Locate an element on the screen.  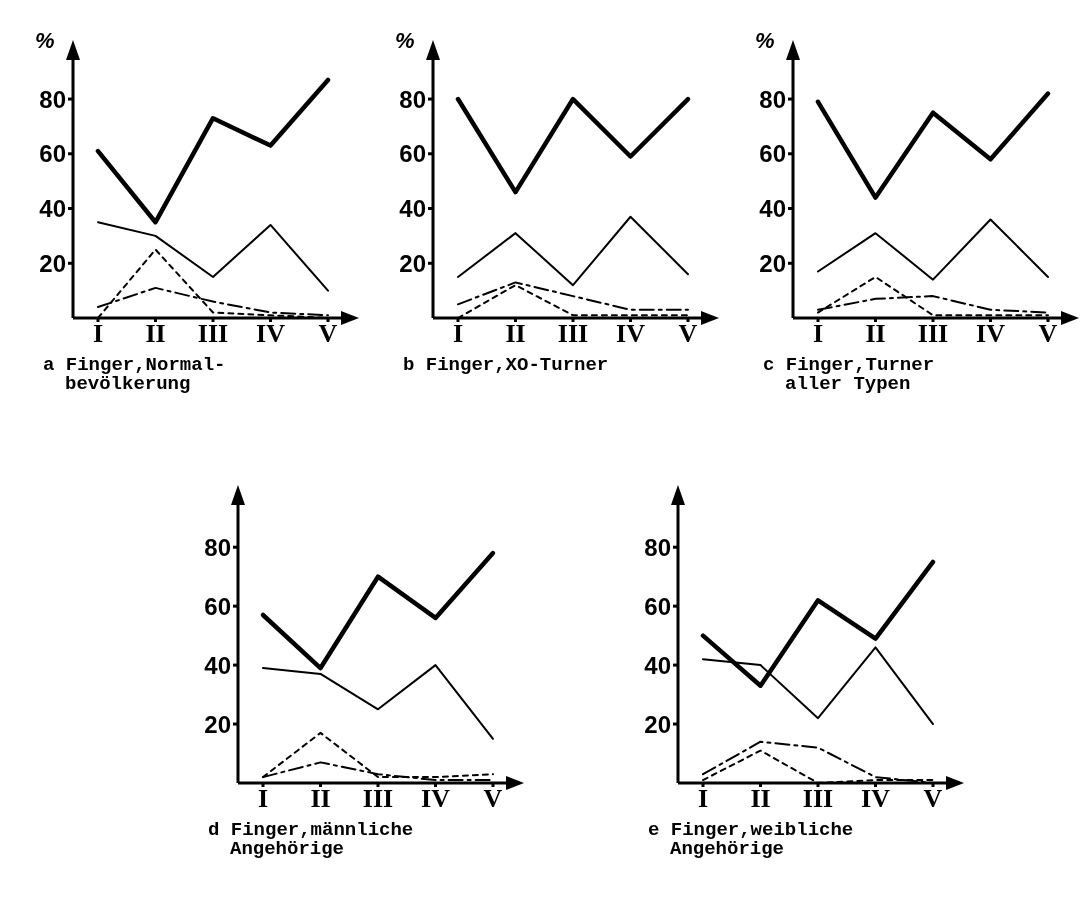
text: b Finger,XO-Turner is located at coordinates (506, 365).